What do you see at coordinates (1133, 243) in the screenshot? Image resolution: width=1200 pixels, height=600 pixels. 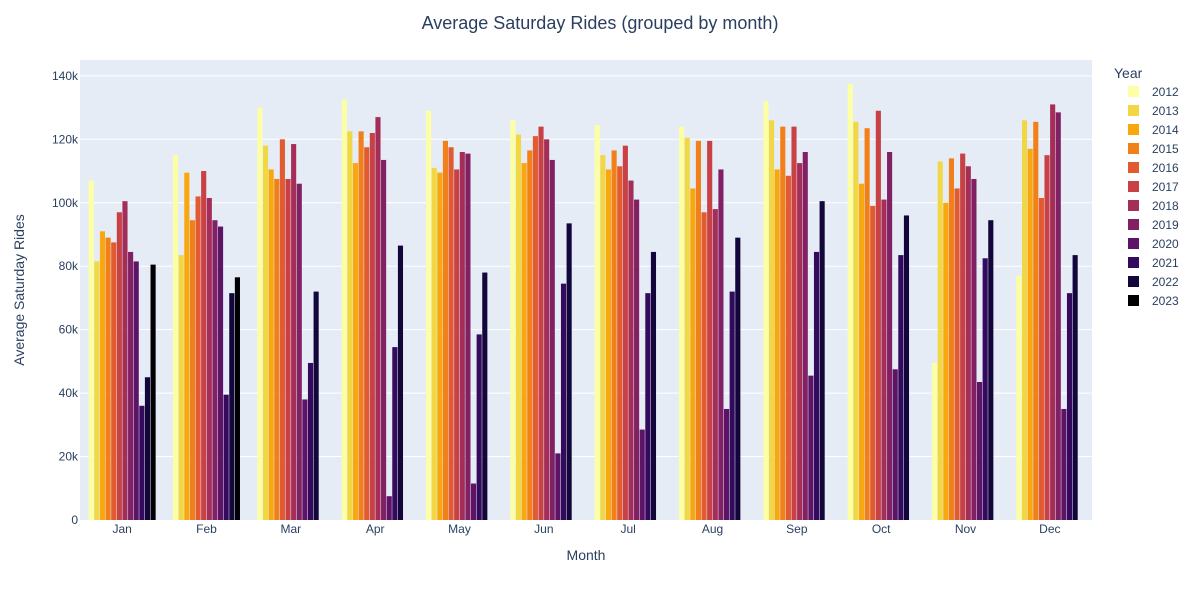 I see `legend-swatch-2020` at bounding box center [1133, 243].